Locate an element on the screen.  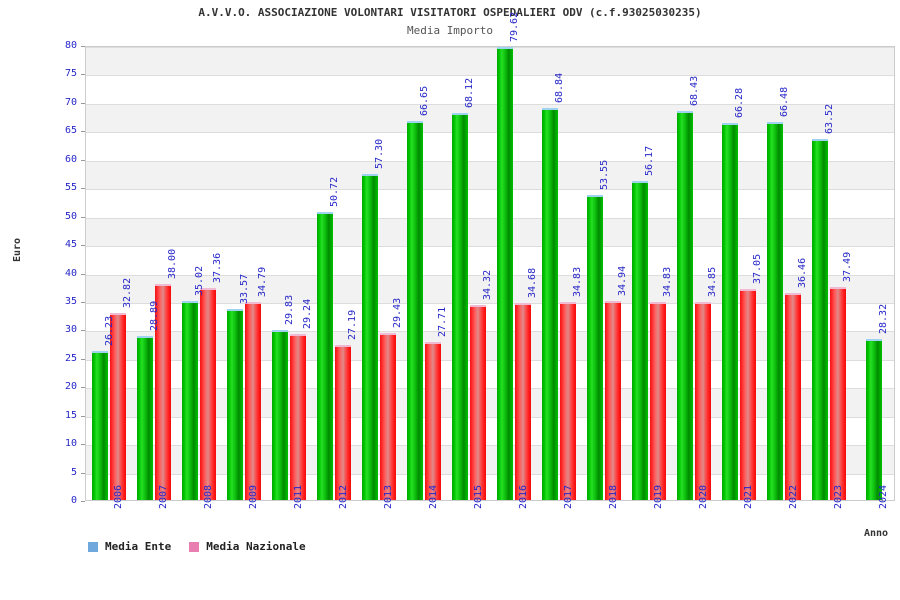
x-tick-label: 2019 is located at coordinates (658, 496).